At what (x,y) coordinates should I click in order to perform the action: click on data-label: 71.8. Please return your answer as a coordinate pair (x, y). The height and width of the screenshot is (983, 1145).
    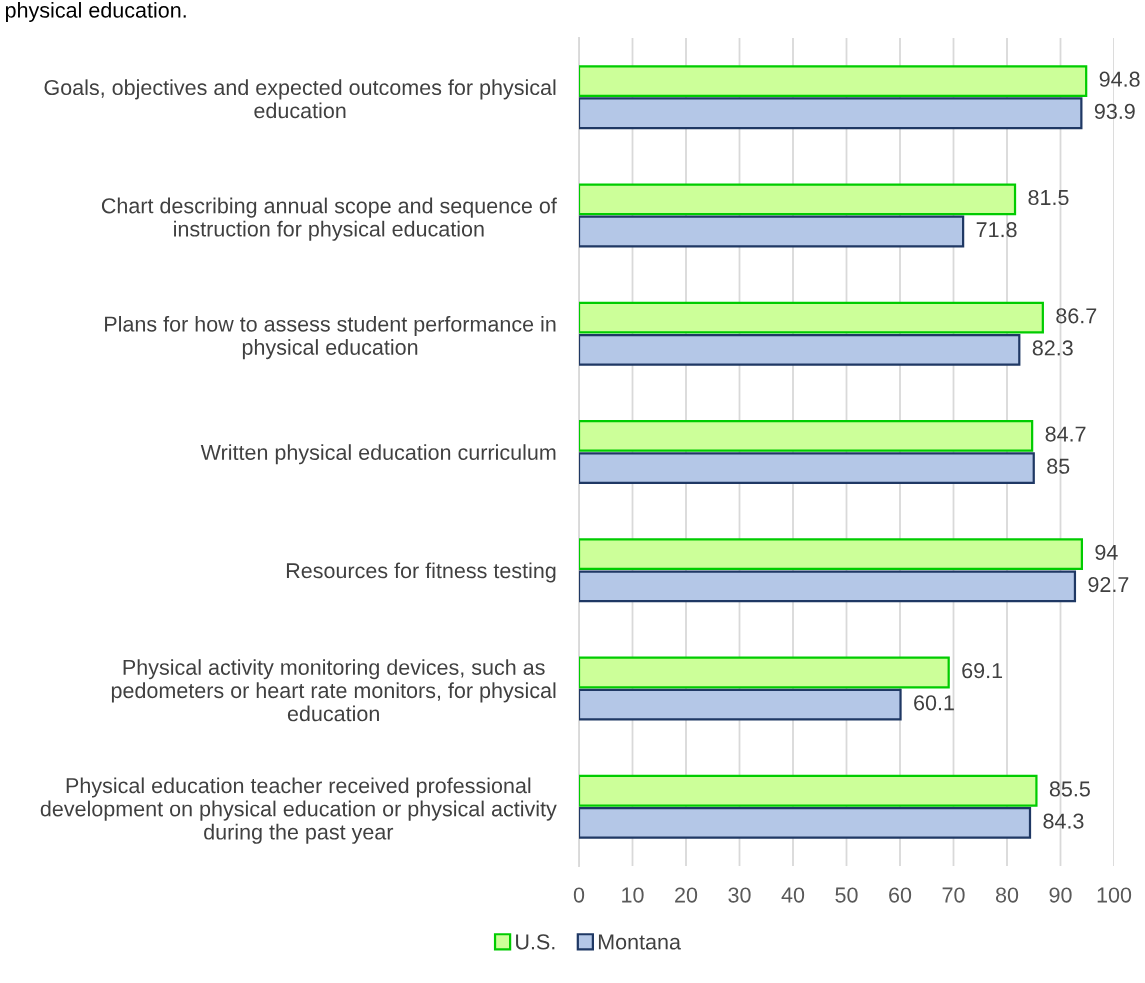
    Looking at the image, I should click on (996, 230).